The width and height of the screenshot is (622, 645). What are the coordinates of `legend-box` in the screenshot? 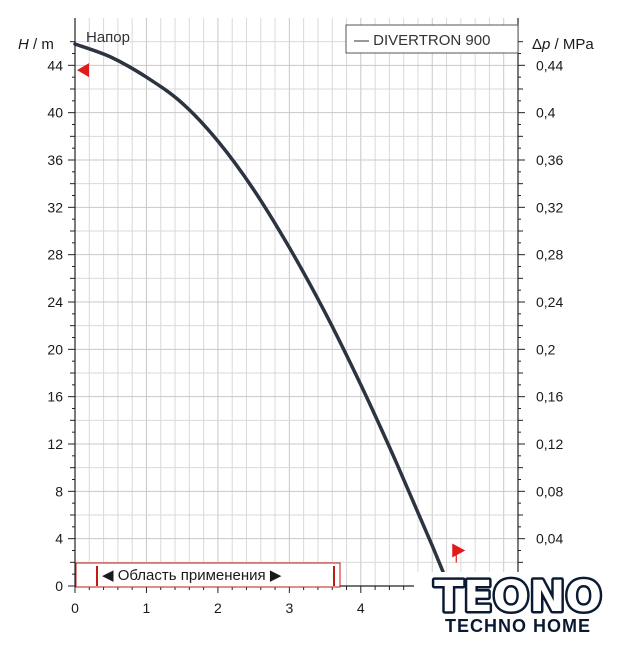 It's located at (432, 39).